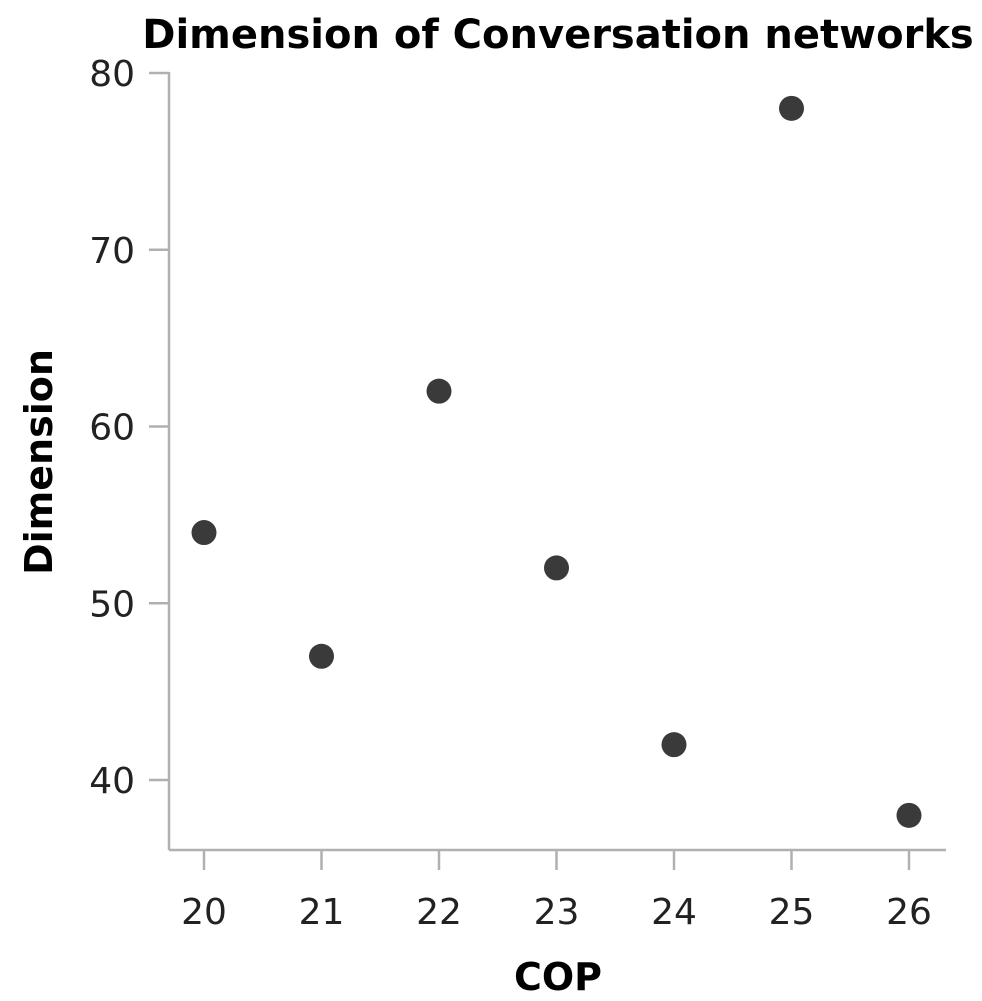  I want to click on x-axis: 20 21 22 23 24 25 26, so click(557, 890).